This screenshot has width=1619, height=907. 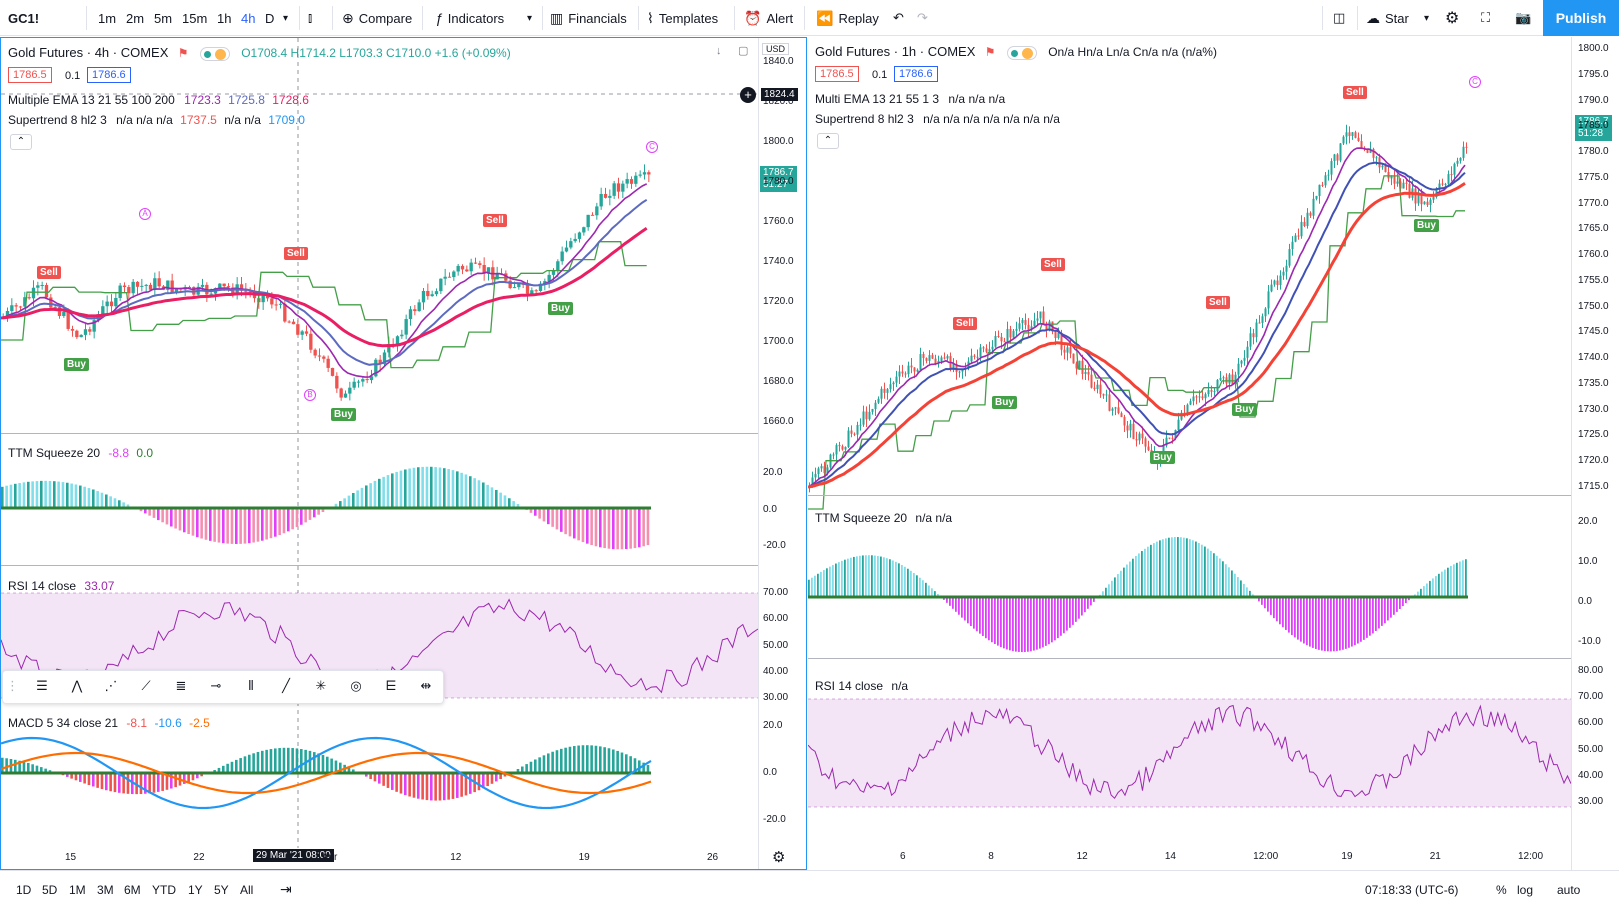 I want to click on trend-line-icon: ⟋, so click(x=146, y=685).